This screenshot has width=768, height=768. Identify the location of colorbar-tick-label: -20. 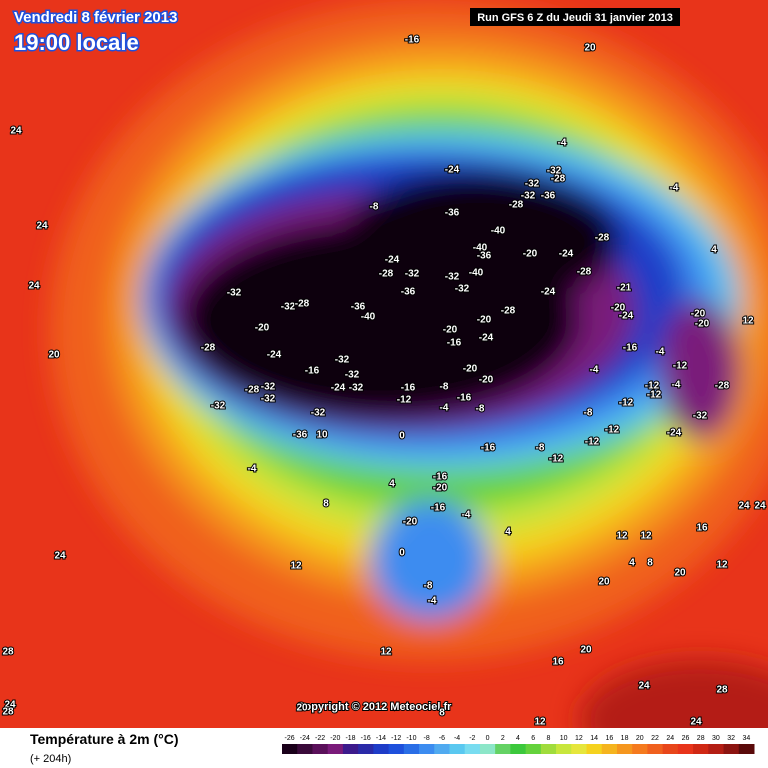
(335, 738).